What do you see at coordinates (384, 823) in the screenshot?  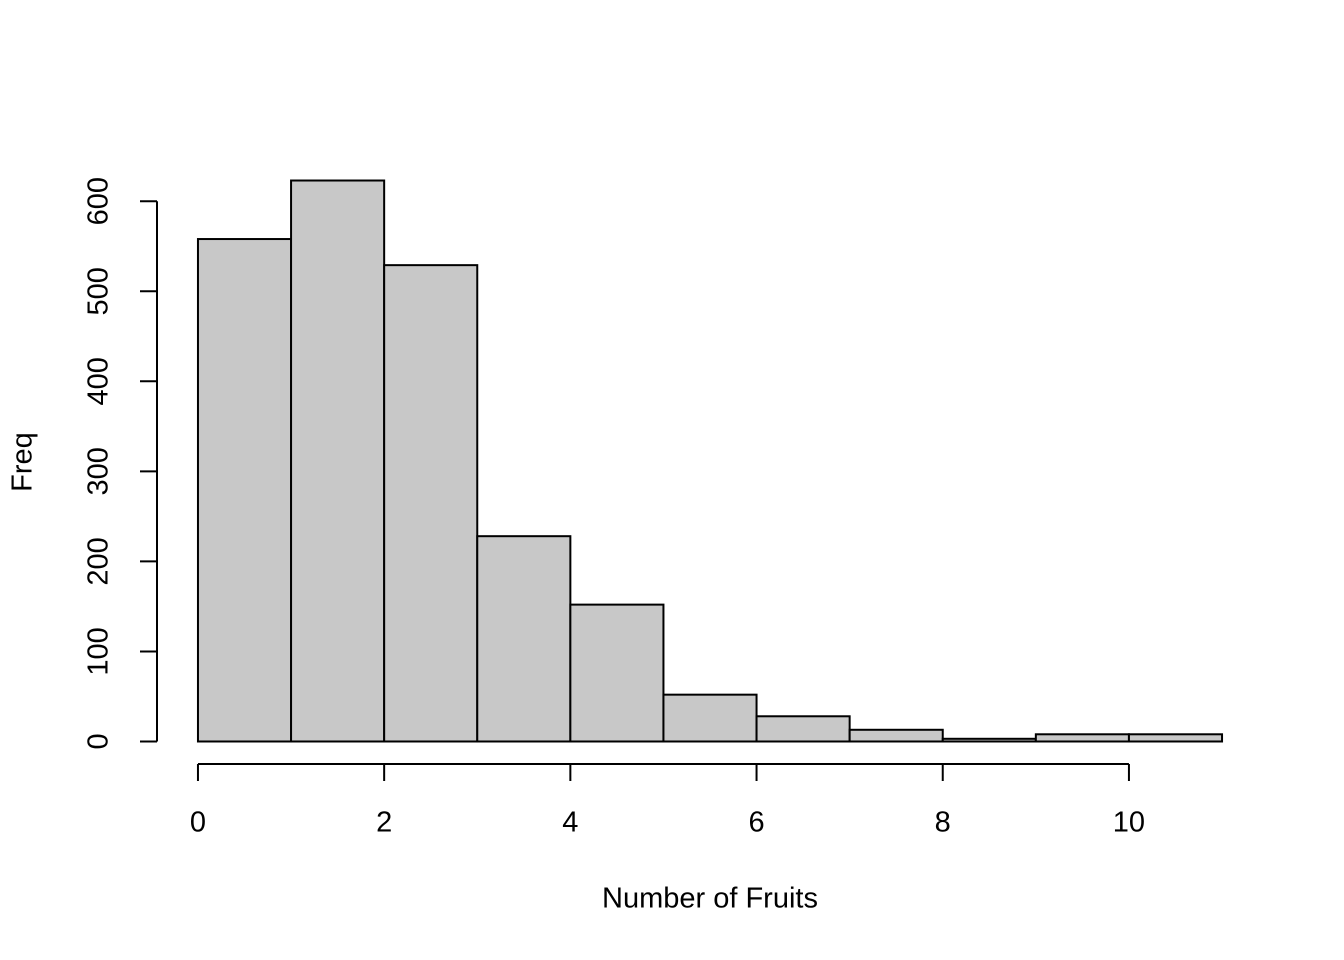 I see `x-tick-label: 2` at bounding box center [384, 823].